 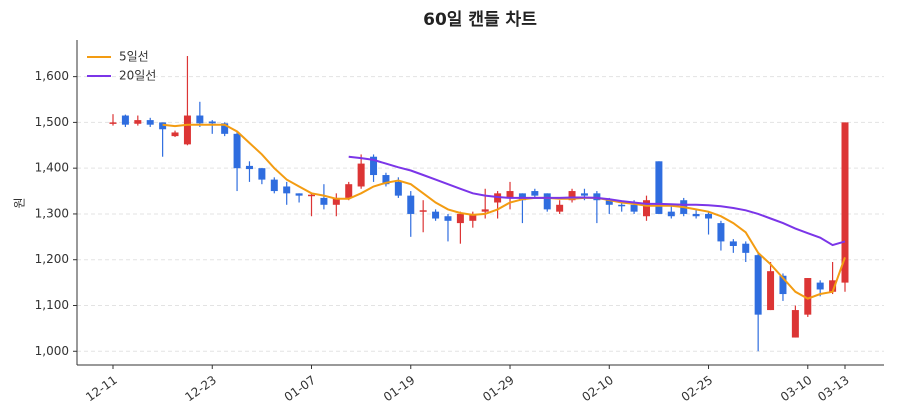 What do you see at coordinates (137, 76) in the screenshot?
I see `legend-label: 20일선` at bounding box center [137, 76].